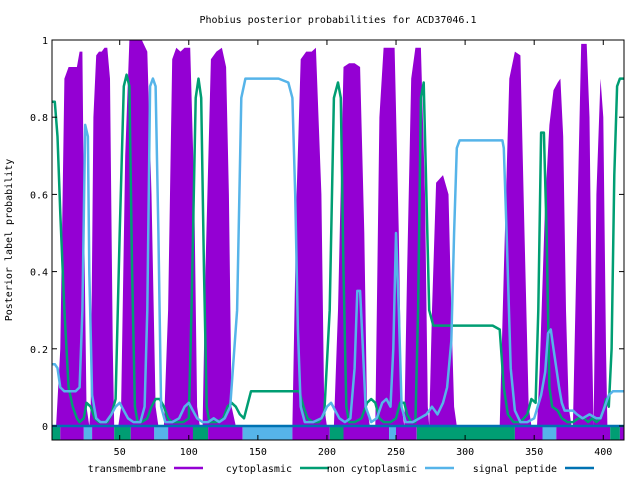  Describe the element at coordinates (45, 427) in the screenshot. I see `y-tick-label: 0` at that location.